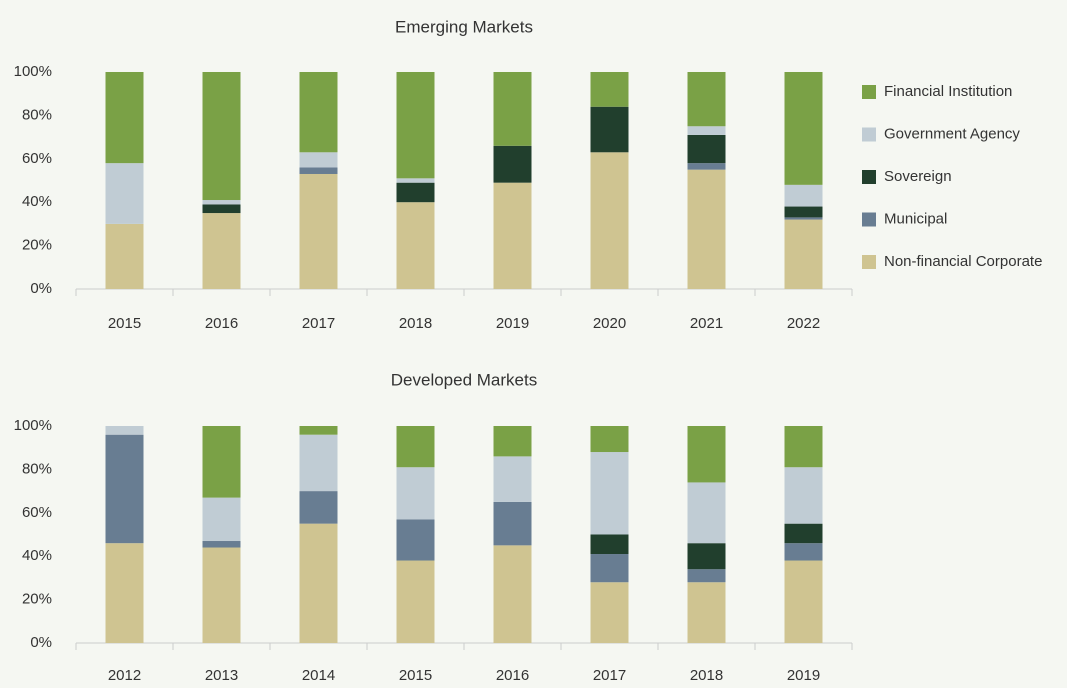  I want to click on chart-title: Developed Markets, so click(464, 379).